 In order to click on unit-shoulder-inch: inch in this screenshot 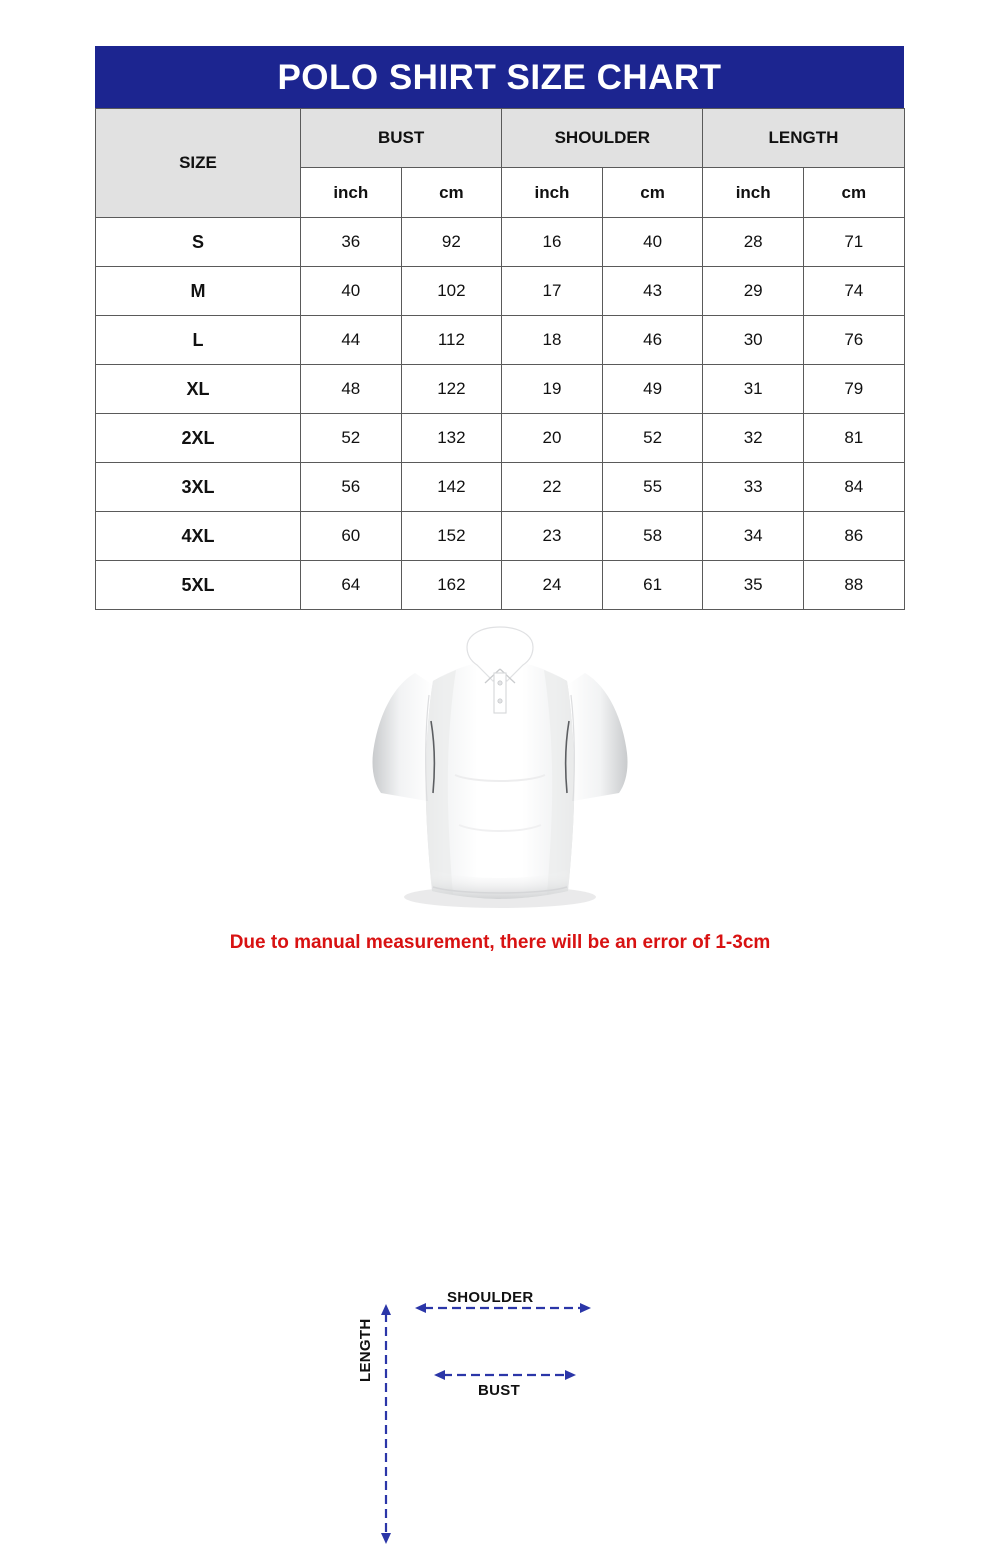, I will do `click(552, 192)`.